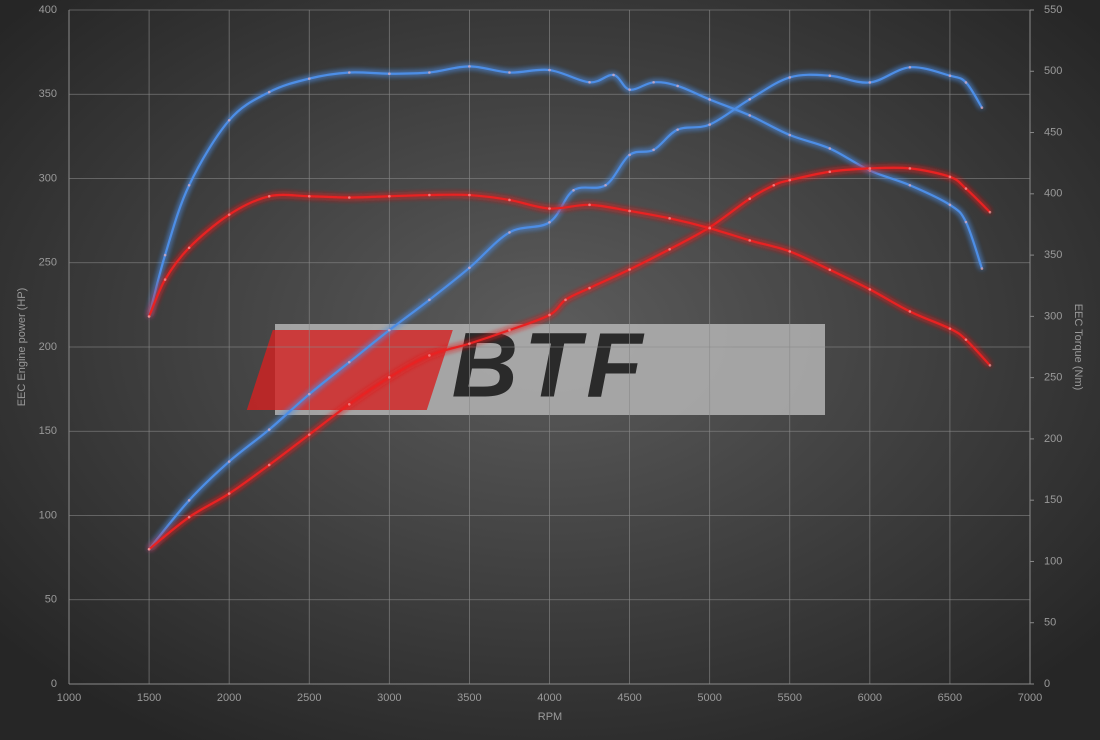 The height and width of the screenshot is (740, 1100). What do you see at coordinates (229, 698) in the screenshot?
I see `x-tick-label: 2000` at bounding box center [229, 698].